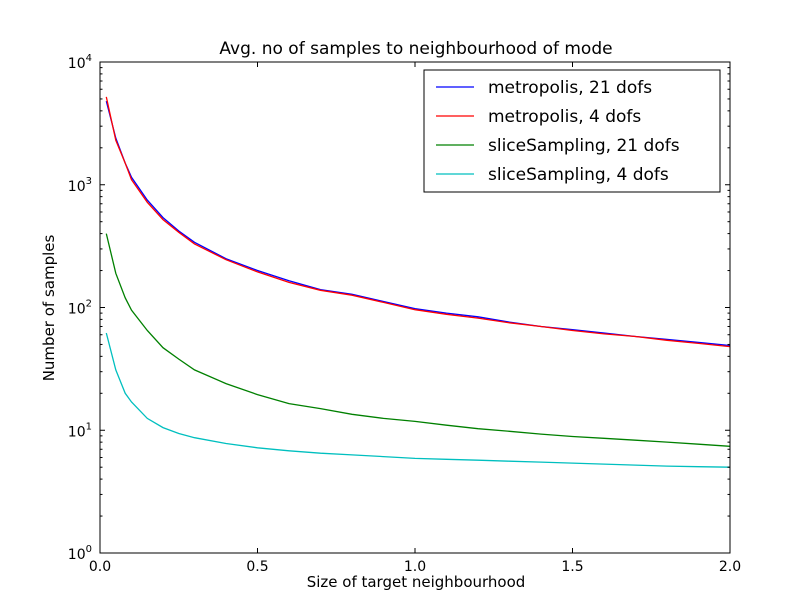 The image size is (812, 612). What do you see at coordinates (584, 146) in the screenshot?
I see `legend-label: sliceSampling, 21 dofs` at bounding box center [584, 146].